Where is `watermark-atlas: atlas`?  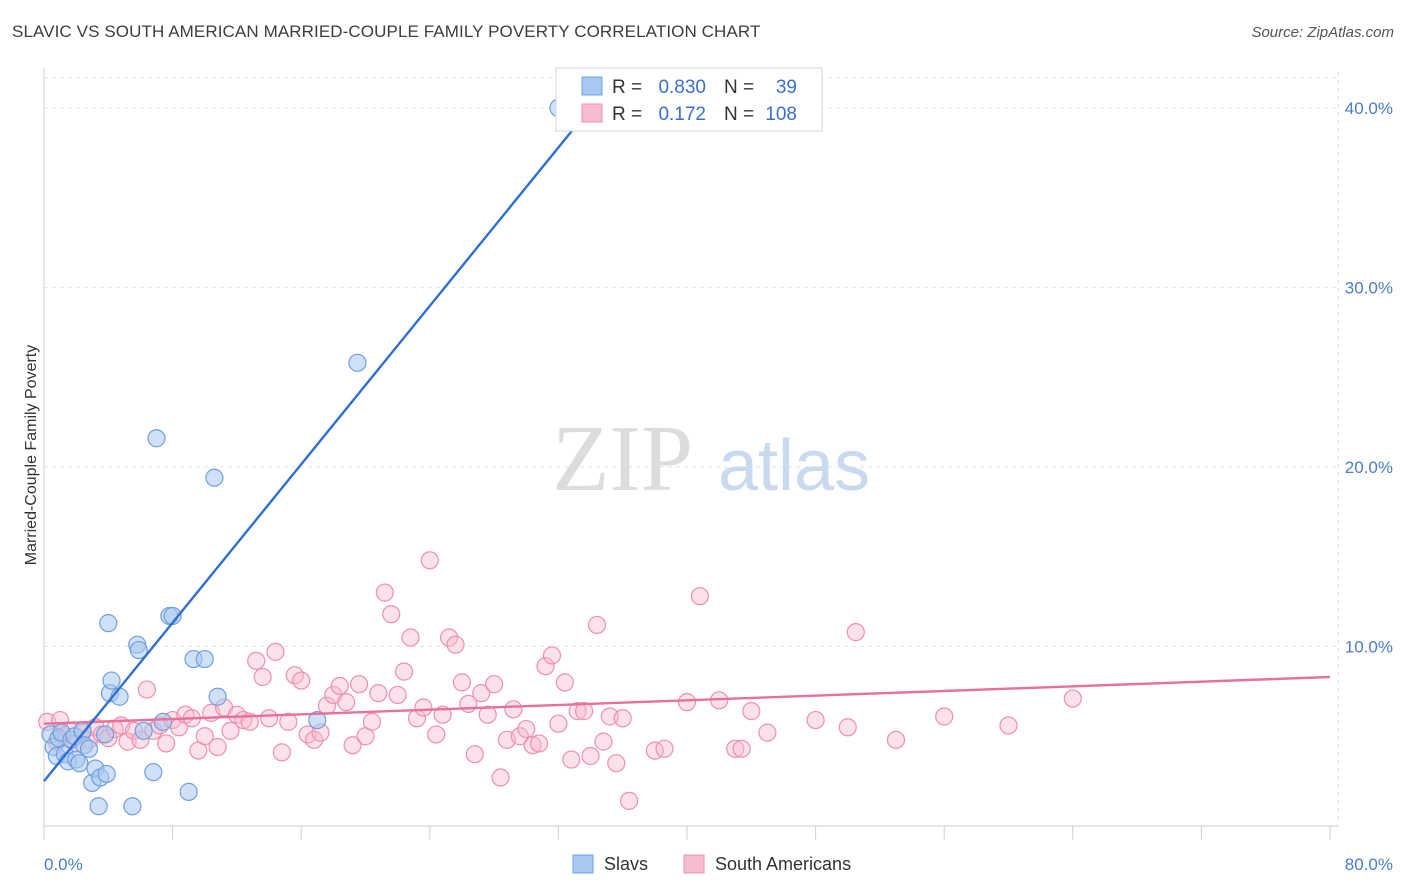
watermark-atlas: atlas is located at coordinates (794, 466).